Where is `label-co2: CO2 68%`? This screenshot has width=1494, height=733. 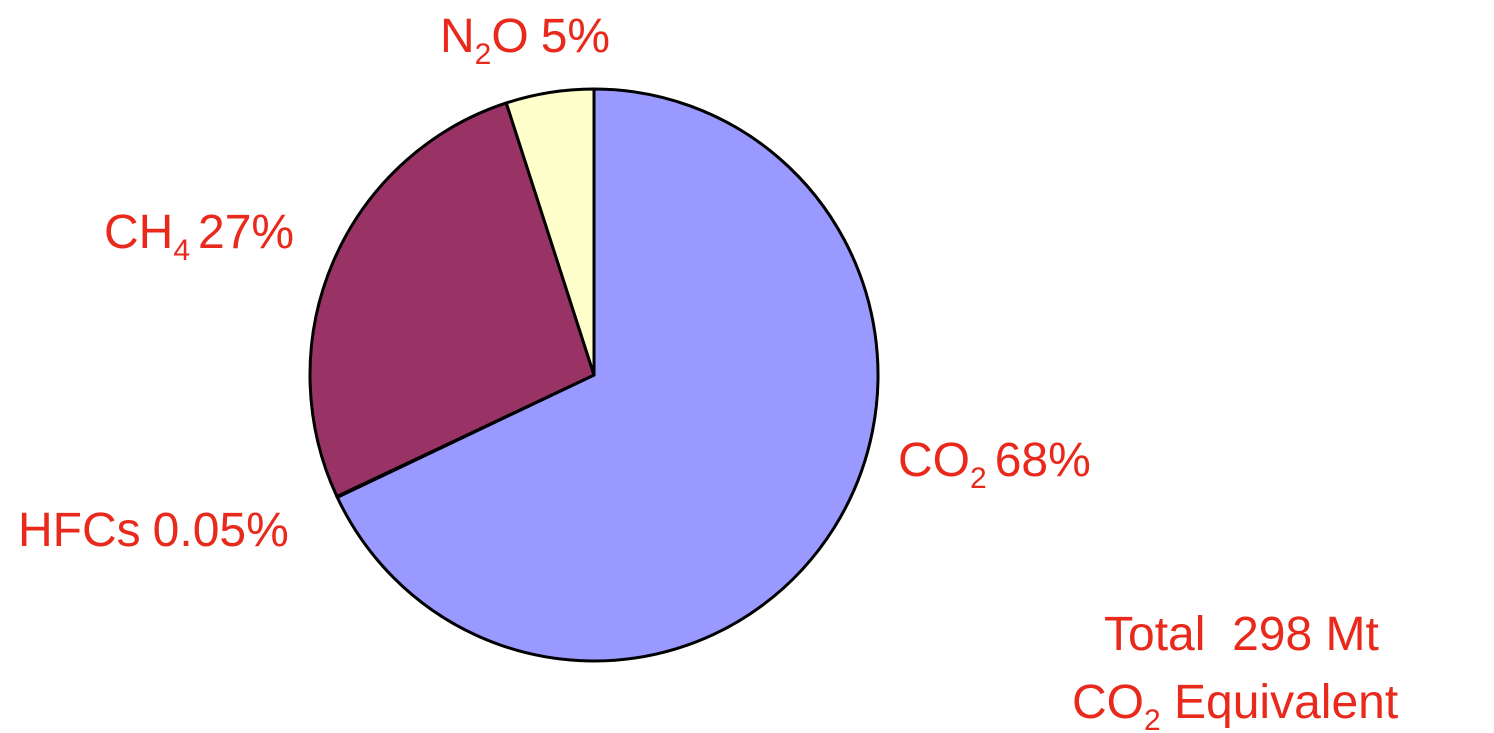
label-co2: CO2 68% is located at coordinates (994, 464).